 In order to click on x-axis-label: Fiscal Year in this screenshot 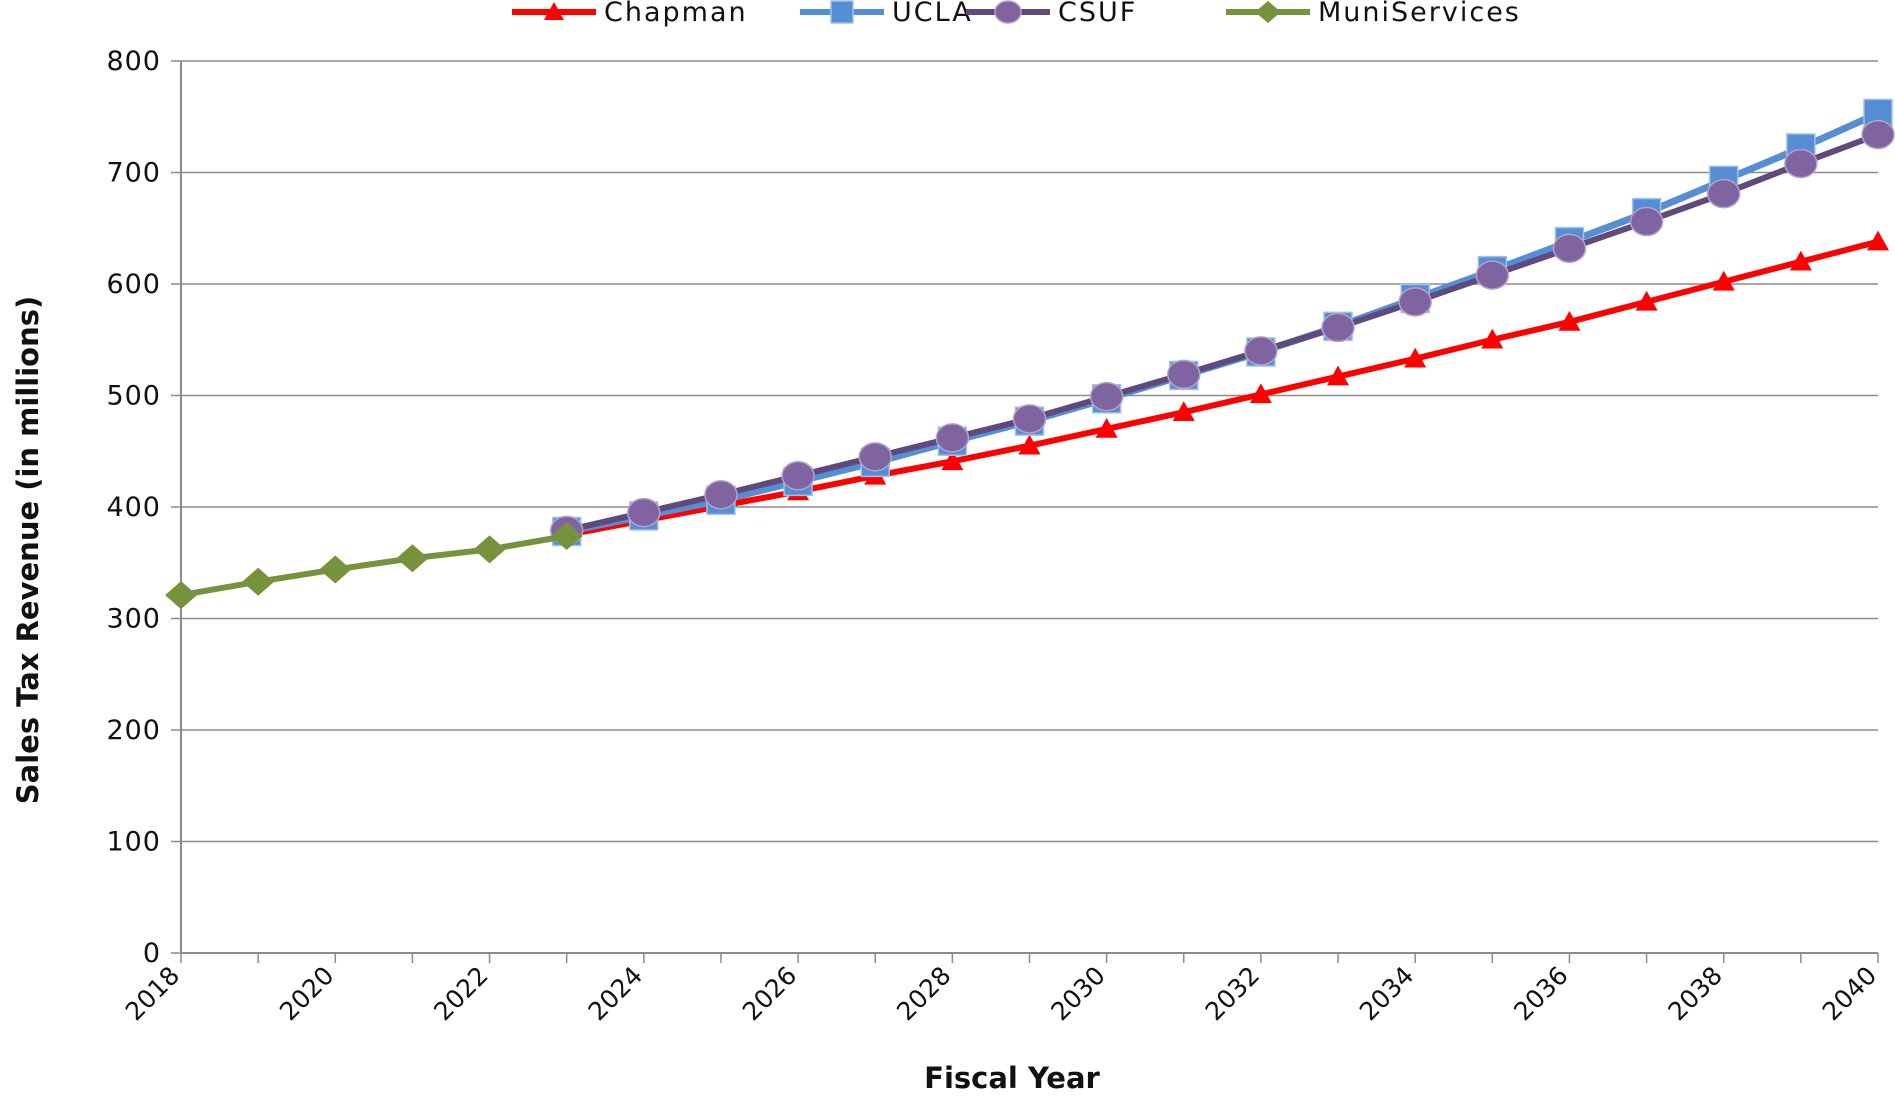, I will do `click(1012, 1078)`.